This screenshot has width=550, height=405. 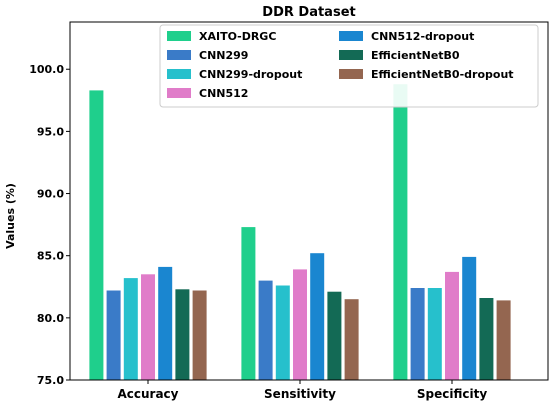 What do you see at coordinates (442, 74) in the screenshot?
I see `legend-label: EfficientNetB0-dropout` at bounding box center [442, 74].